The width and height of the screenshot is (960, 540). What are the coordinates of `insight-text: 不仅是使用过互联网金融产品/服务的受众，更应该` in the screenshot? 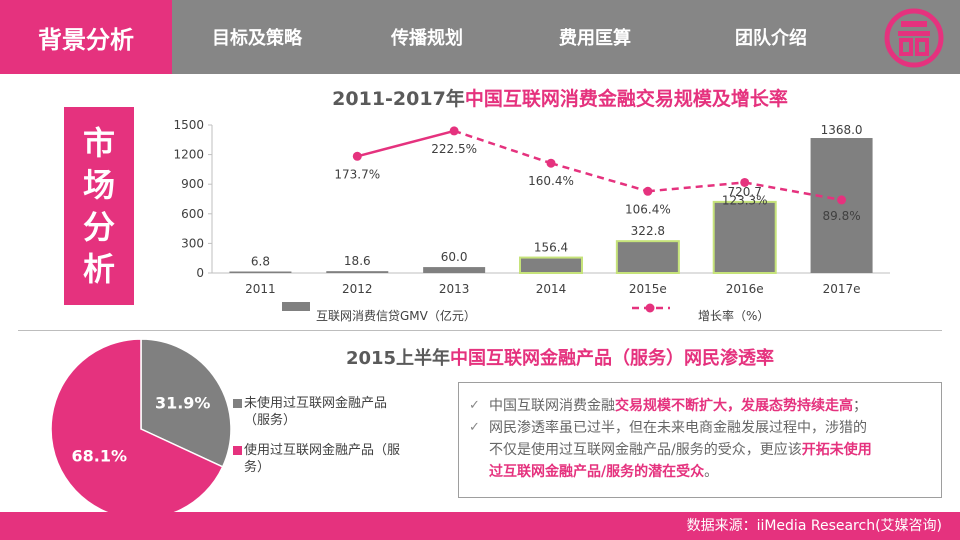 It's located at (645, 450).